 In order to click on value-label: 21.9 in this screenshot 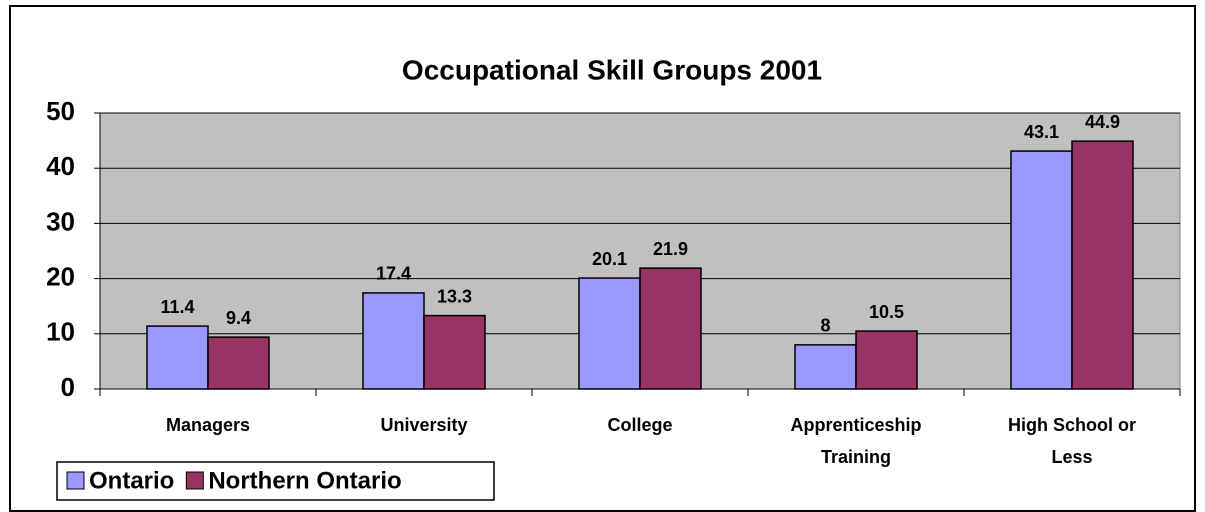, I will do `click(670, 249)`.